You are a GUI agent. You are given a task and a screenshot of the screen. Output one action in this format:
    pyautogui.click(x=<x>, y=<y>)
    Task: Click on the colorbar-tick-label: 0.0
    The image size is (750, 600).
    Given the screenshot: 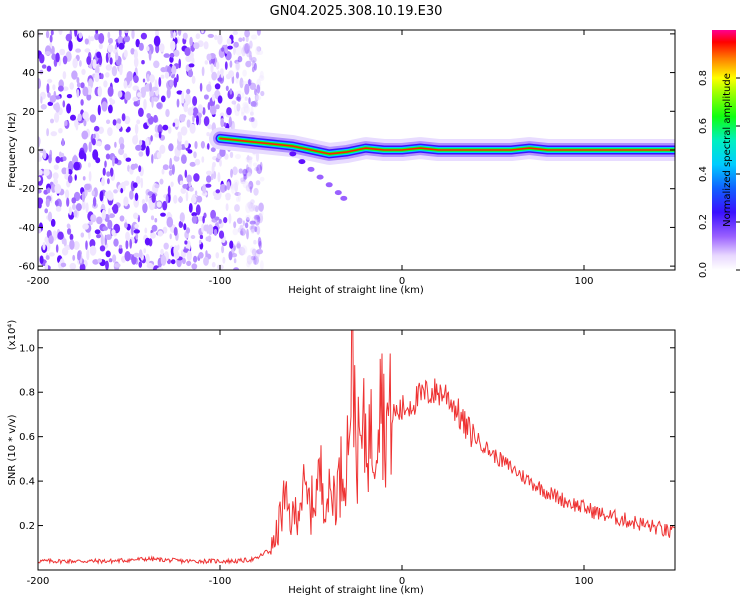 What is the action you would take?
    pyautogui.click(x=703, y=270)
    